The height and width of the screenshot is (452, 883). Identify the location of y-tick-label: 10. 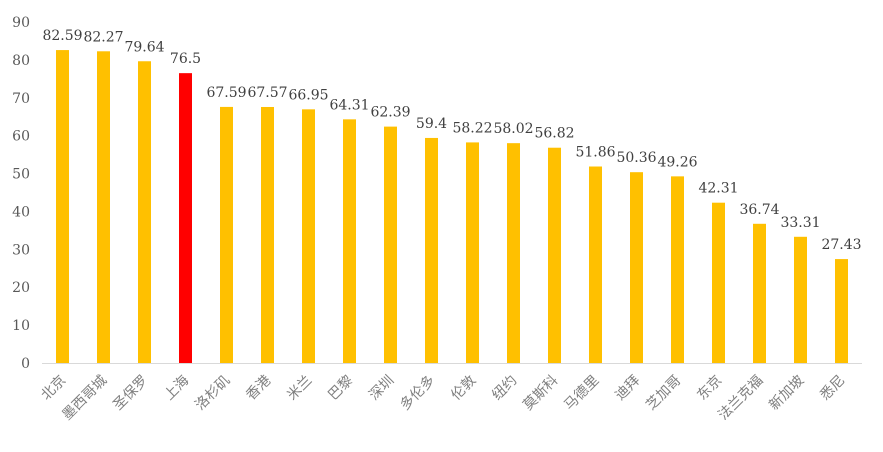
(21, 326).